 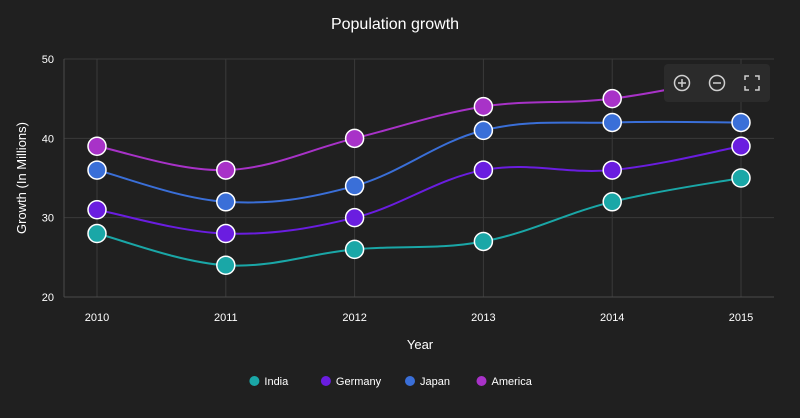 I want to click on reset-zoom-button, so click(x=752, y=83).